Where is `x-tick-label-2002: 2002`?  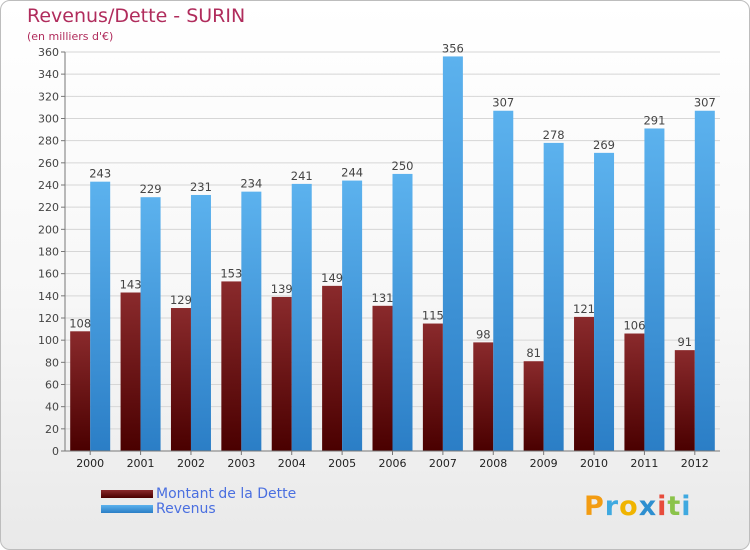 x-tick-label-2002: 2002 is located at coordinates (191, 463).